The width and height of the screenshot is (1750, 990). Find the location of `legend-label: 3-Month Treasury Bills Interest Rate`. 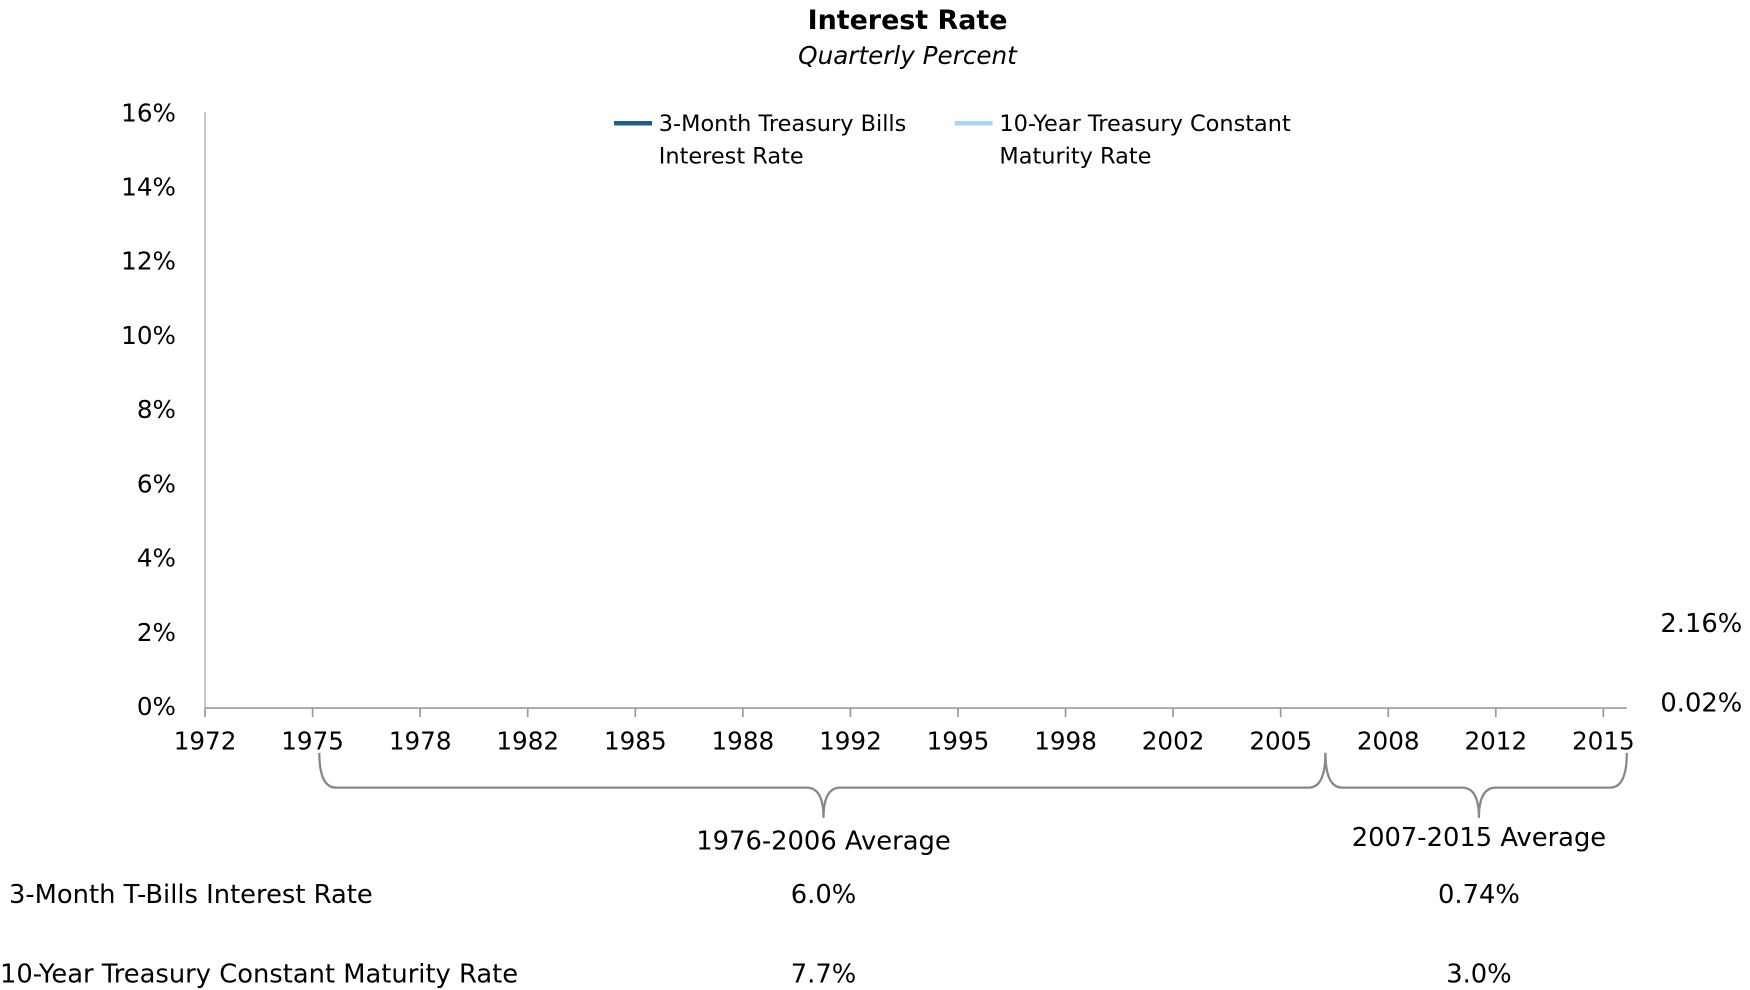

legend-label: 3-Month Treasury Bills Interest Rate is located at coordinates (782, 139).